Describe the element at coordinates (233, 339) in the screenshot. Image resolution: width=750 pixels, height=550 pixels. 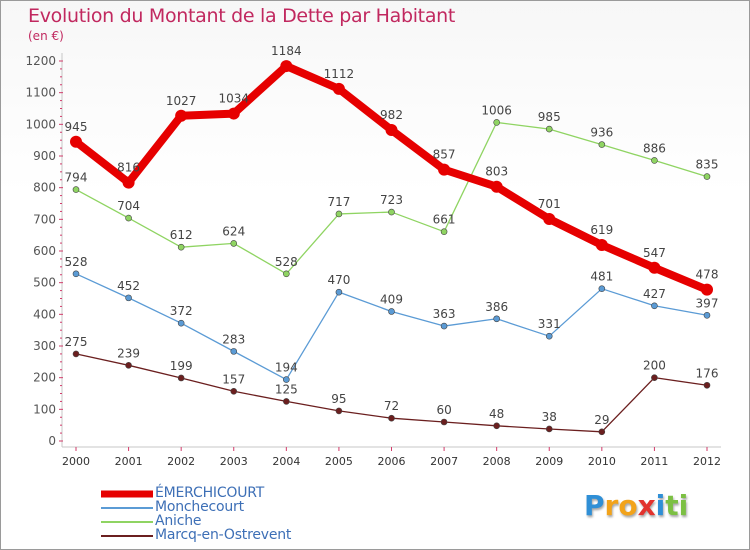
I see `data-label: 283` at that location.